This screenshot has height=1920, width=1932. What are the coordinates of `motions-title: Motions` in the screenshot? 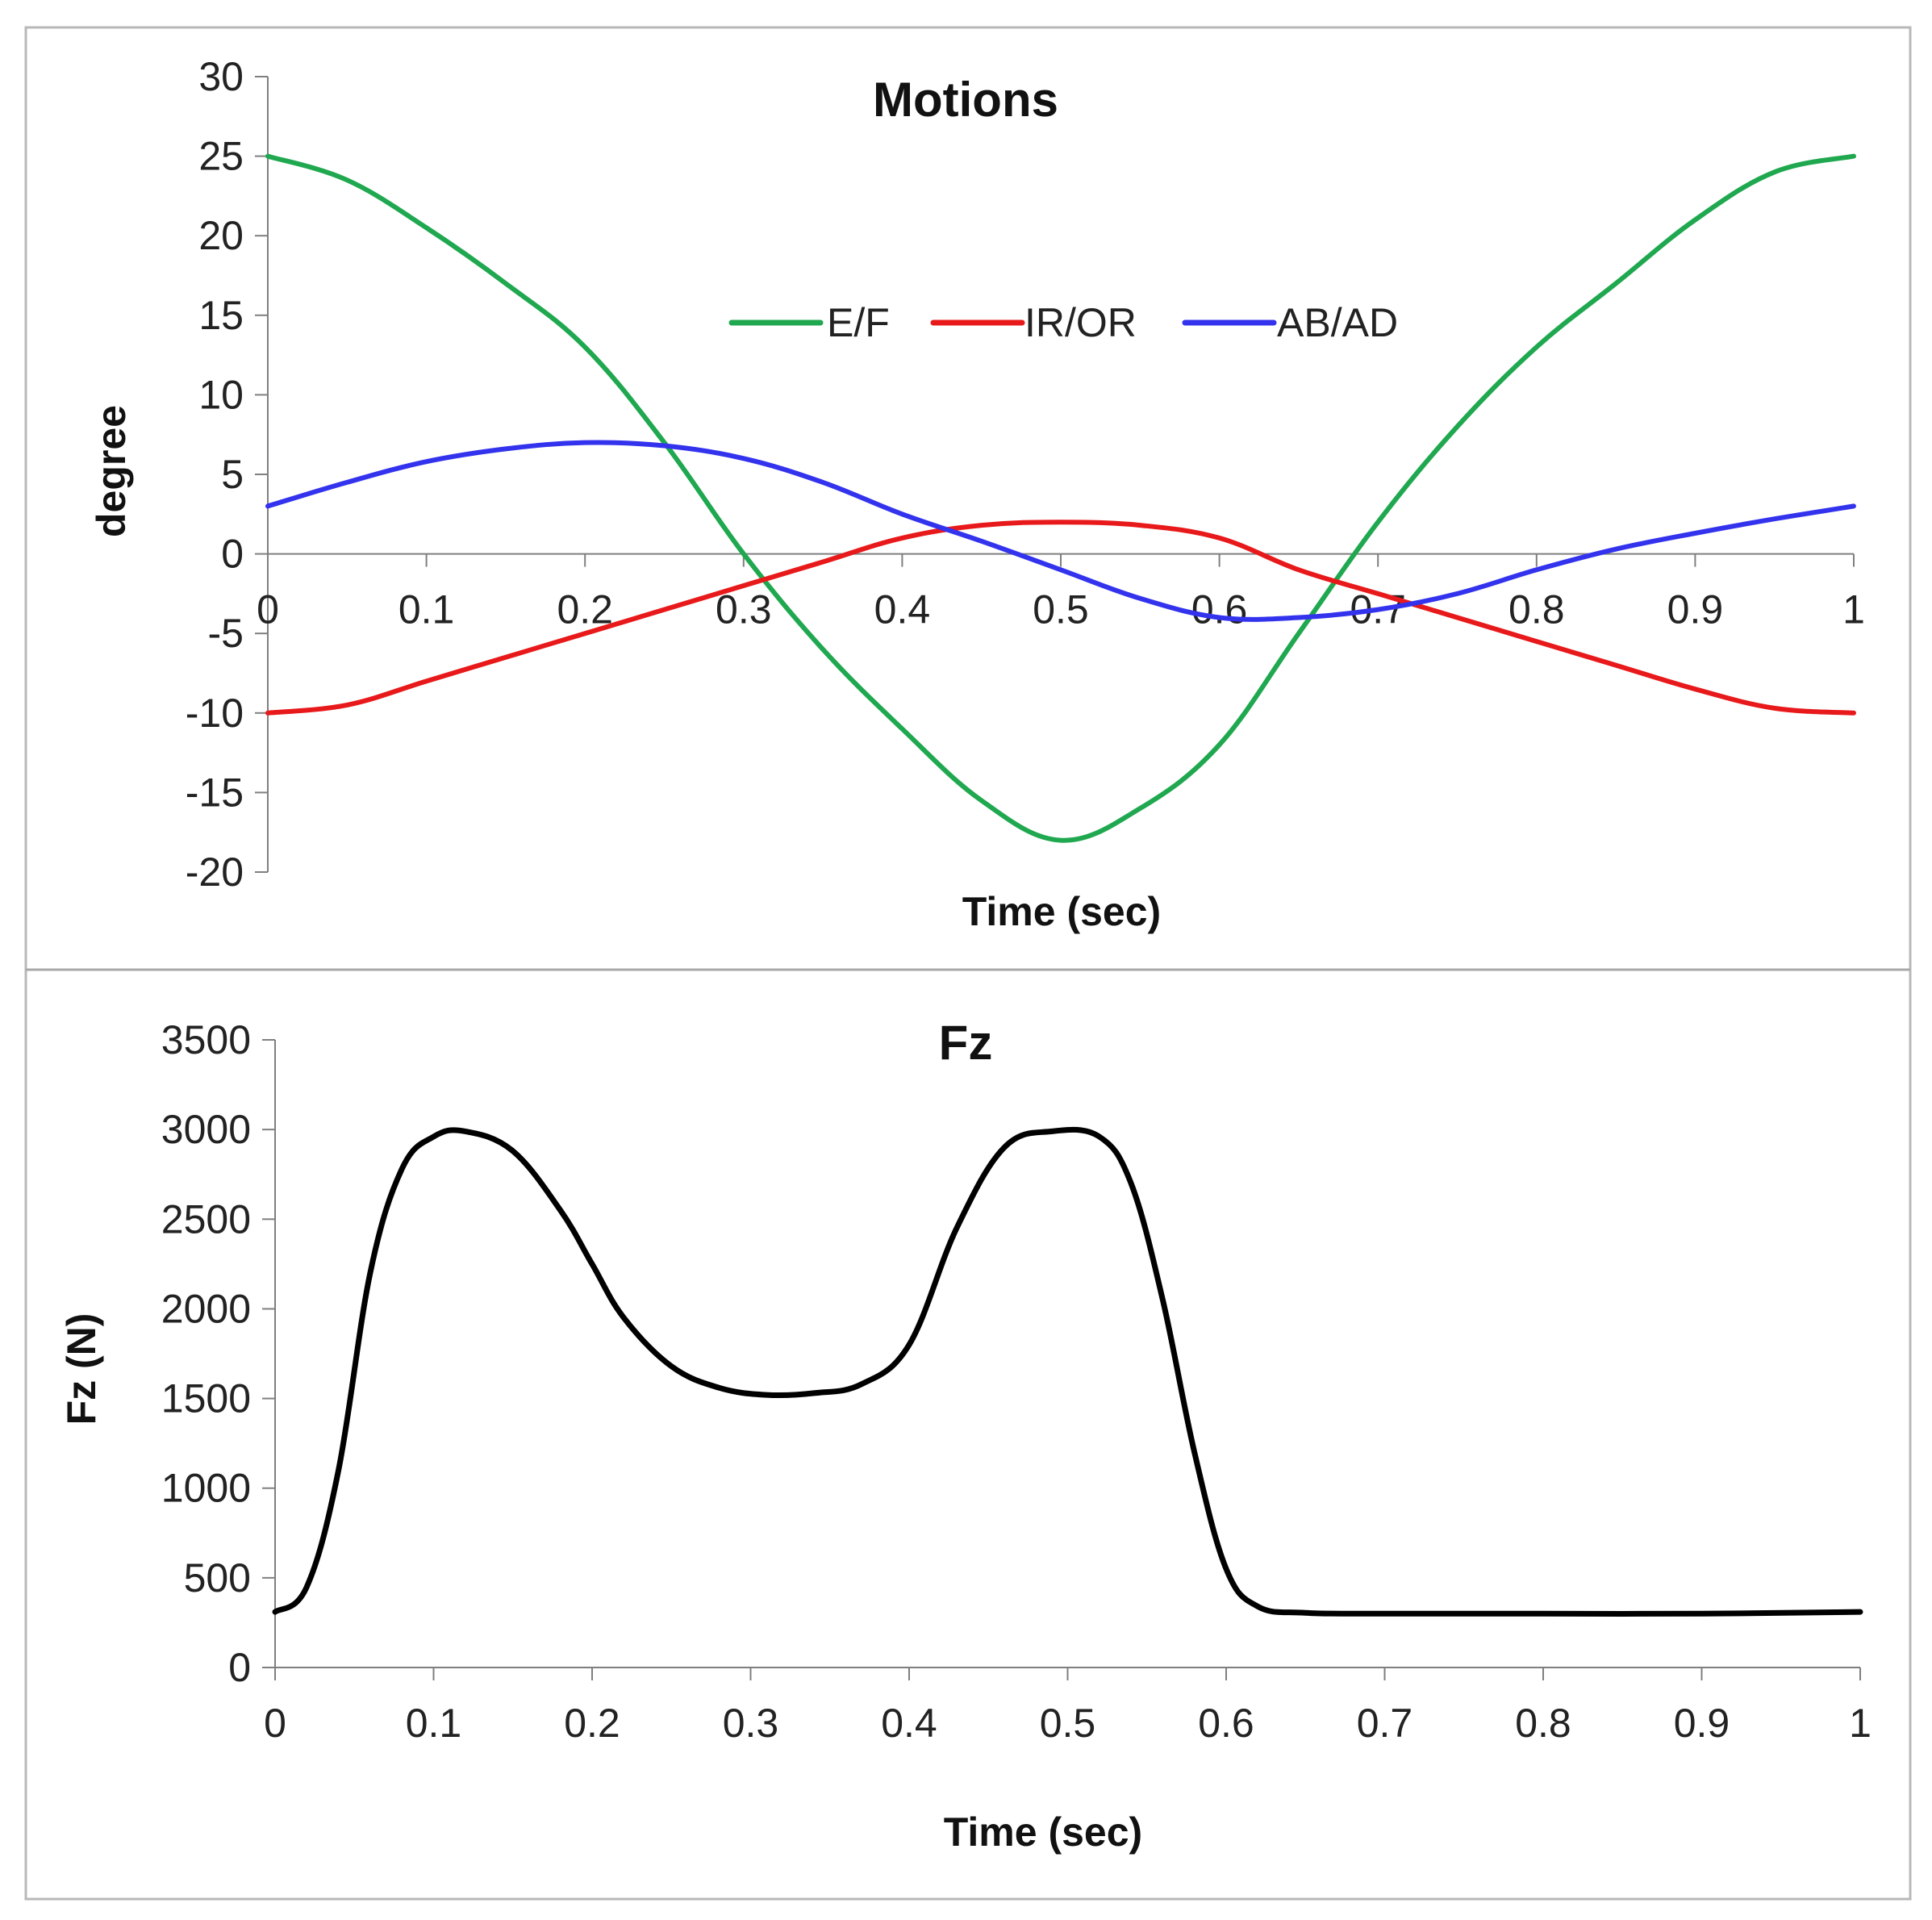 It's located at (965, 100).